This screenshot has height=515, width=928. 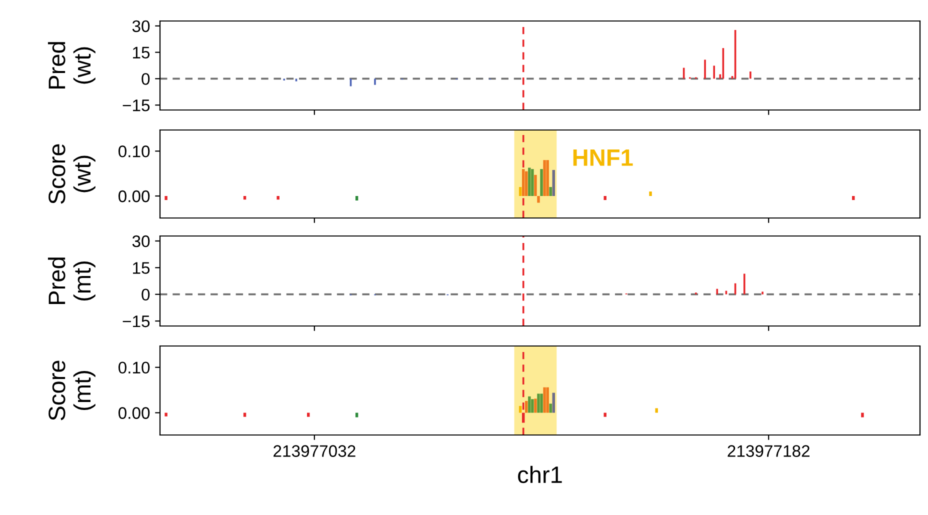 I want to click on y-axis-title: Pred (wt), so click(x=72, y=65).